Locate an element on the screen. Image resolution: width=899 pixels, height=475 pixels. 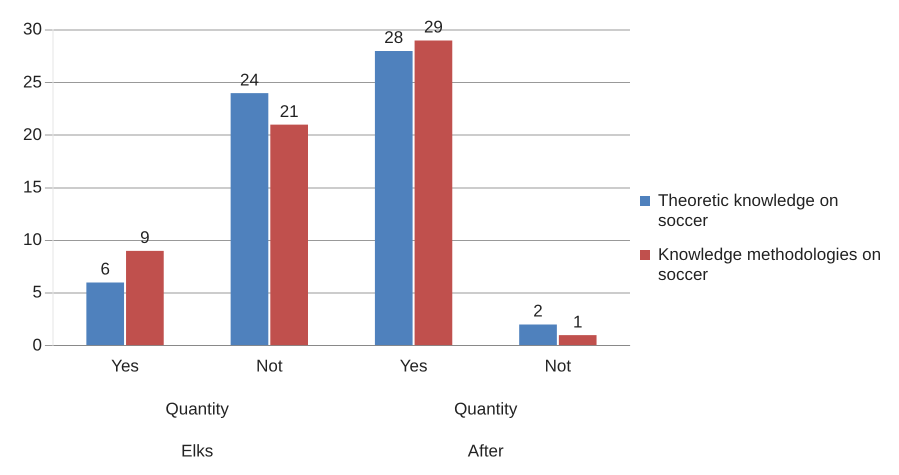
y-tick-label: 20 is located at coordinates (32, 134).